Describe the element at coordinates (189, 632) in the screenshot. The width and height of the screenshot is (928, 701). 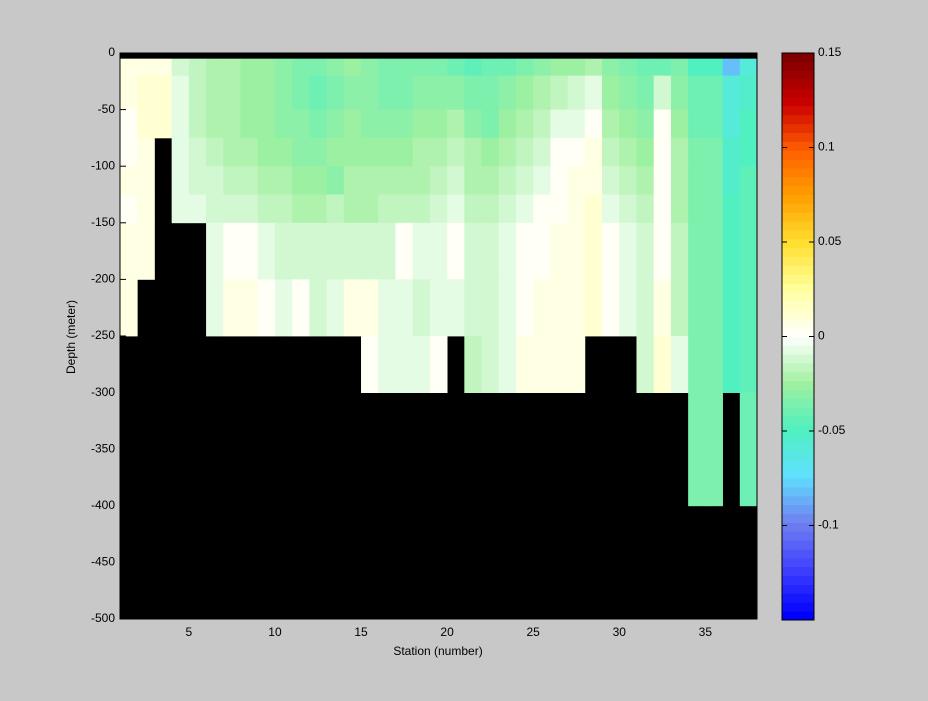
I see `x-tick-label: 5` at that location.